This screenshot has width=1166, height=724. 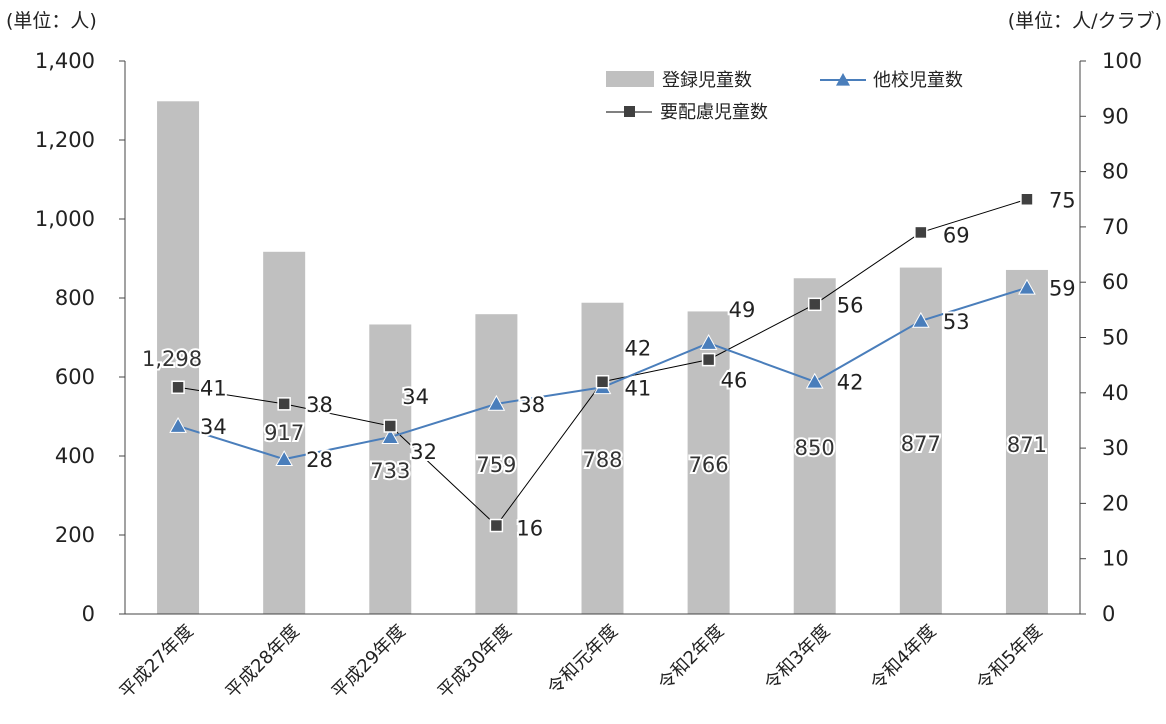 I want to click on bar-value-label: 788, so click(x=602, y=460).